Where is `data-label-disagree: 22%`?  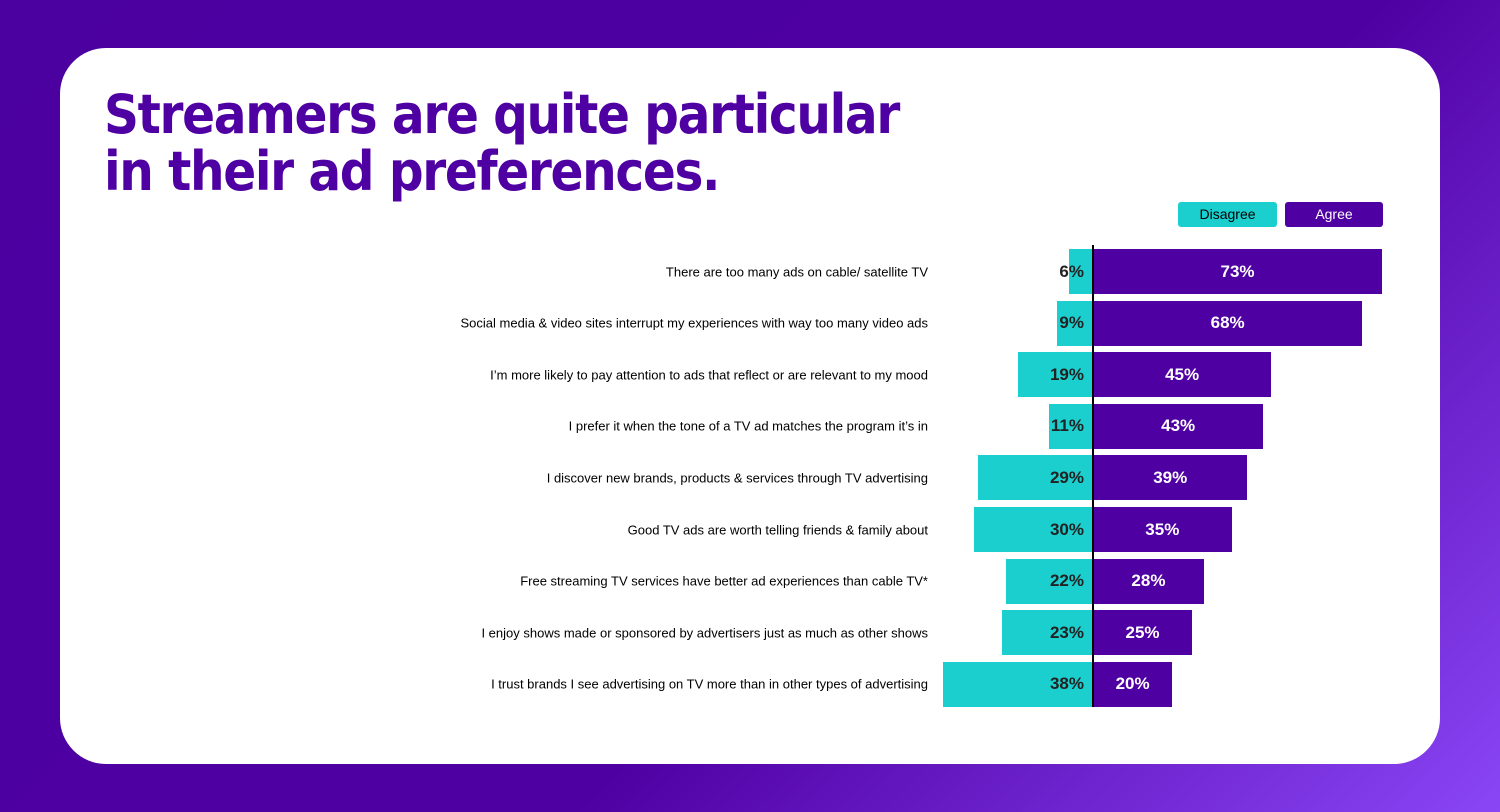
data-label-disagree: 22% is located at coordinates (1066, 581).